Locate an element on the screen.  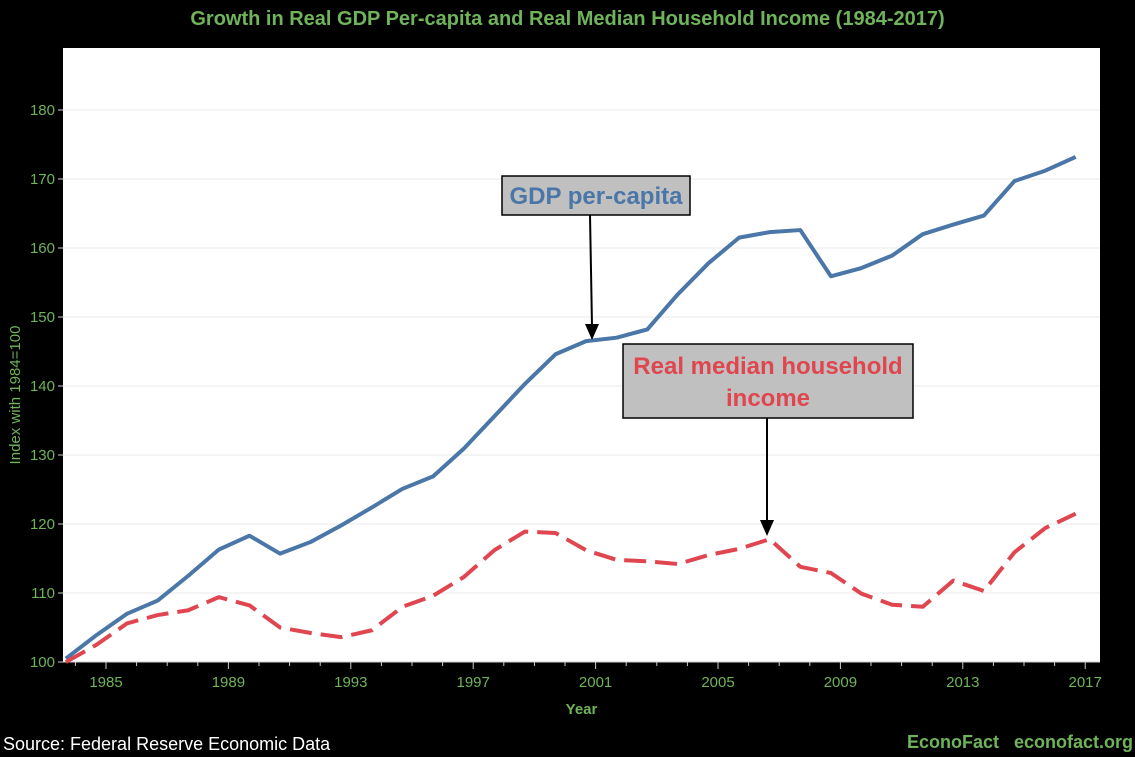
x-tick-label: 1993 is located at coordinates (350, 682).